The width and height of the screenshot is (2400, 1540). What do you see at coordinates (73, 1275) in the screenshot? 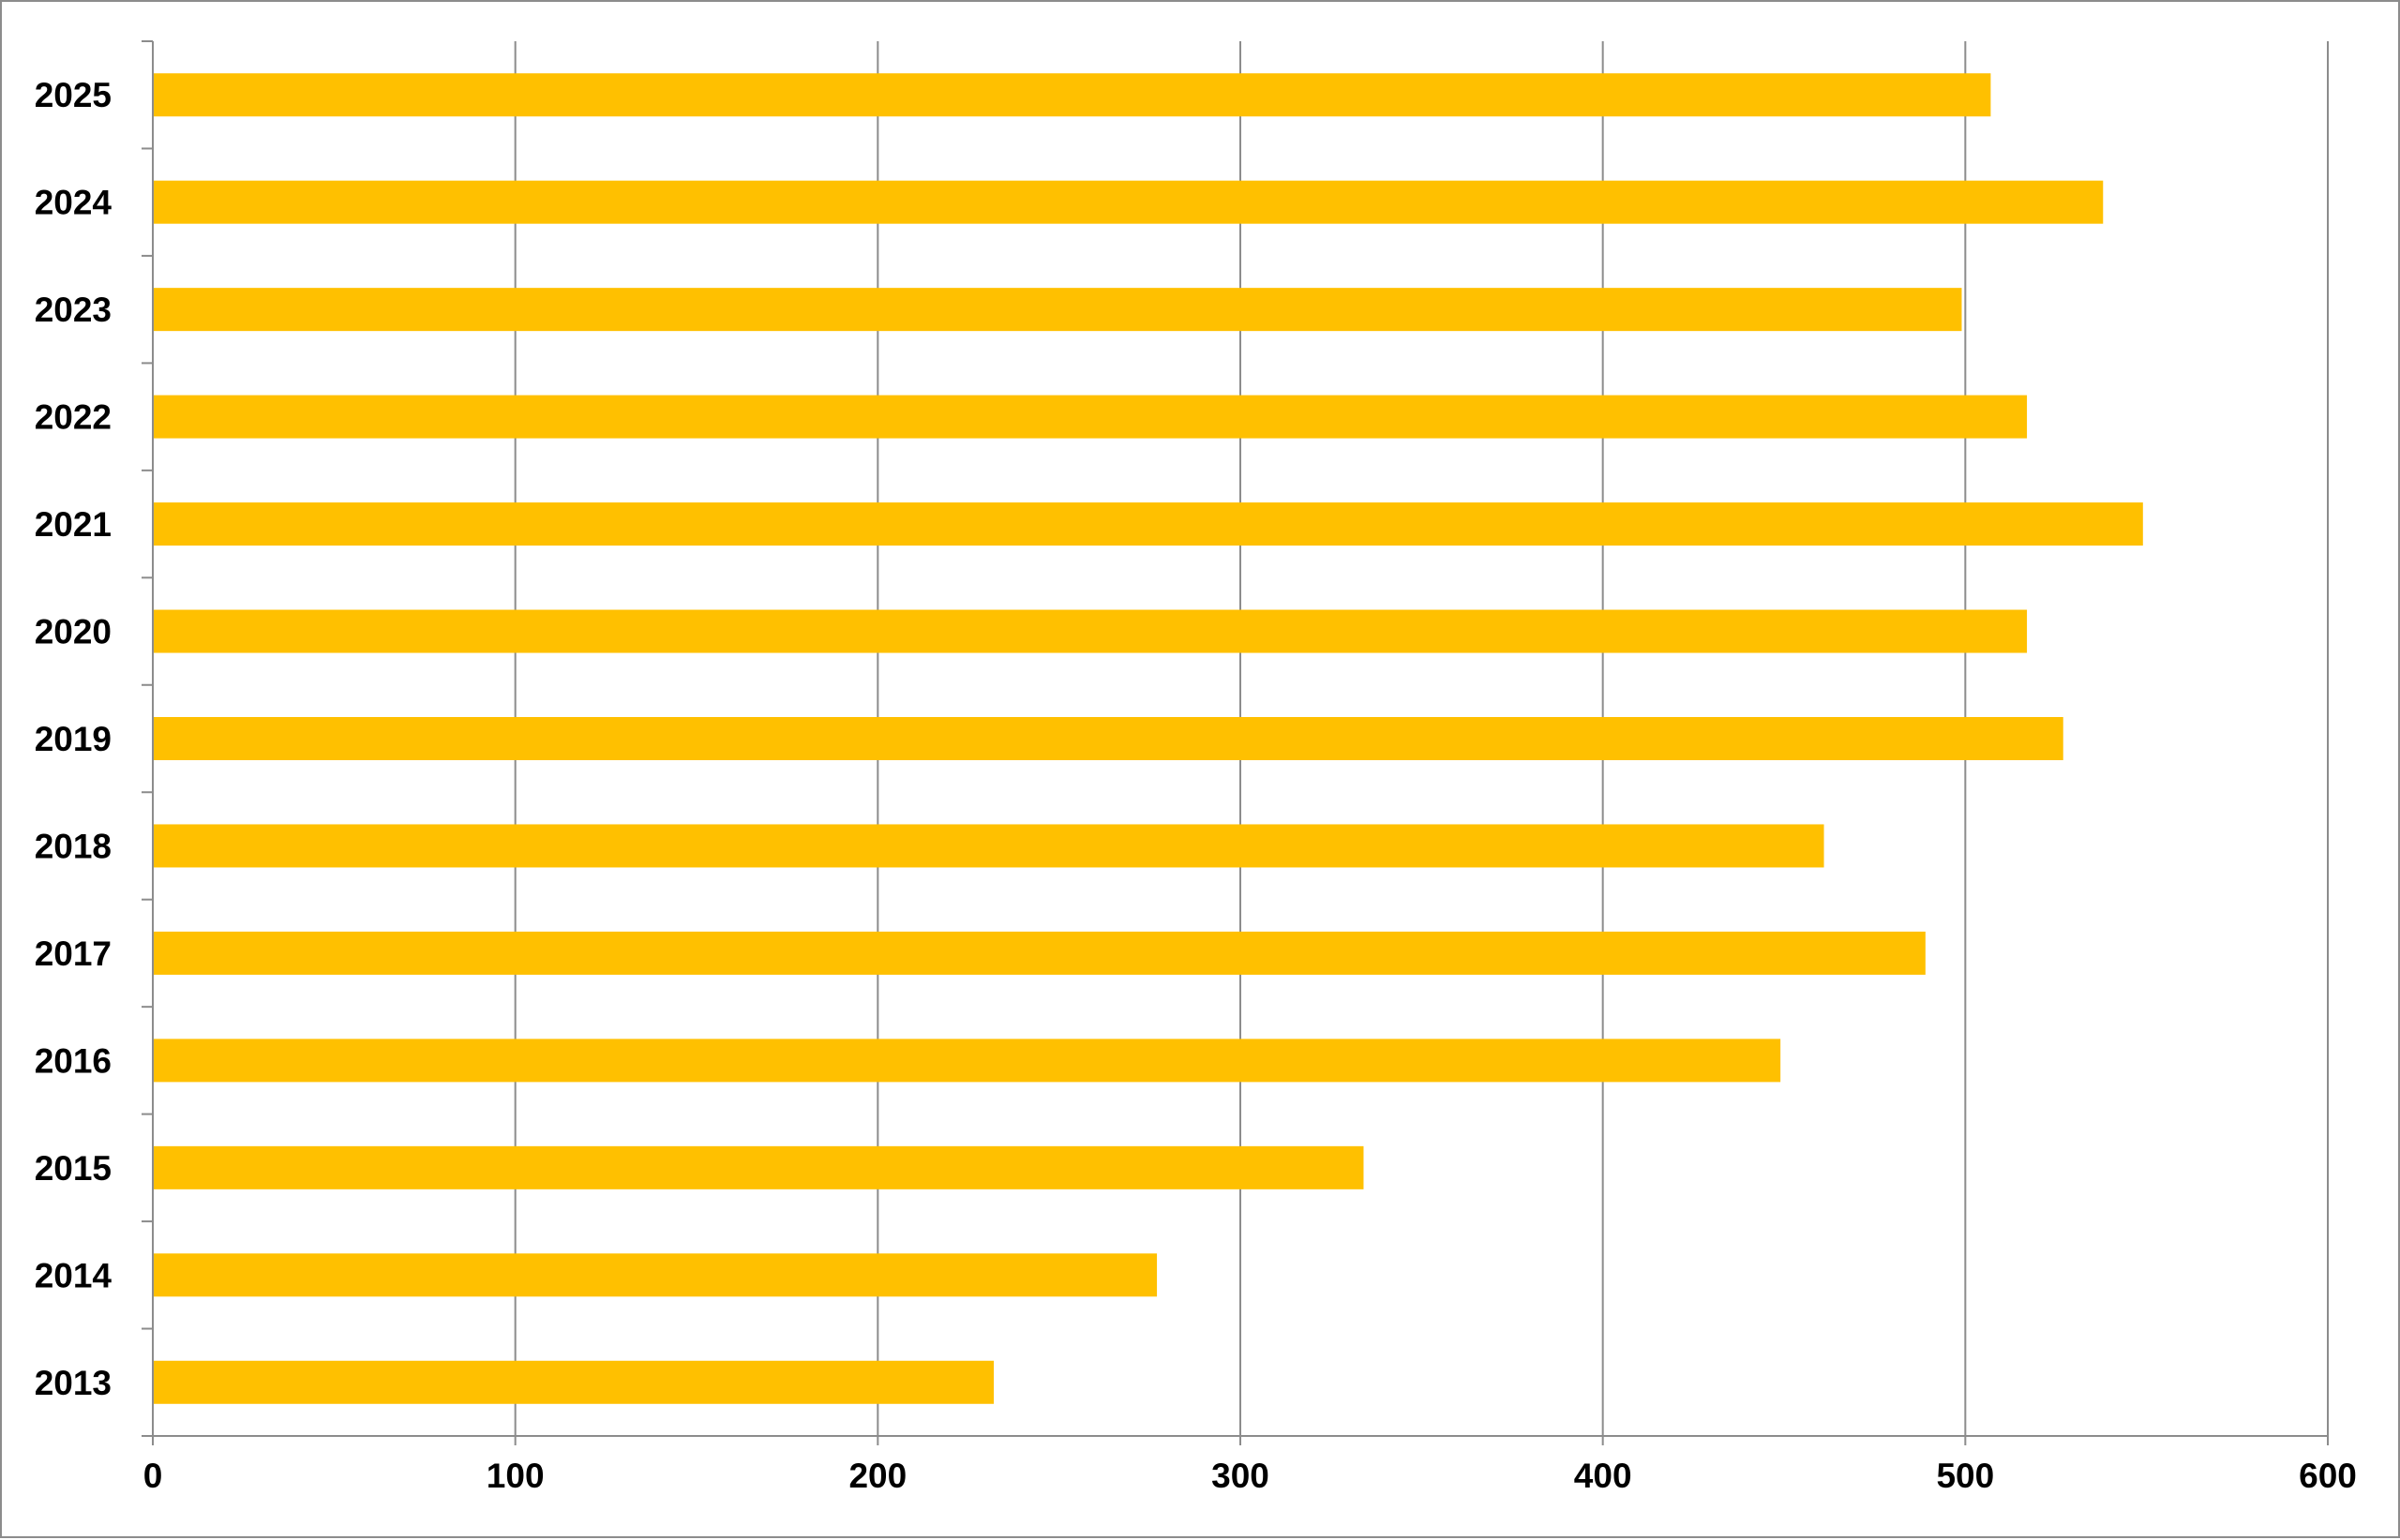
I see `y-tick-label: 2014` at bounding box center [73, 1275].